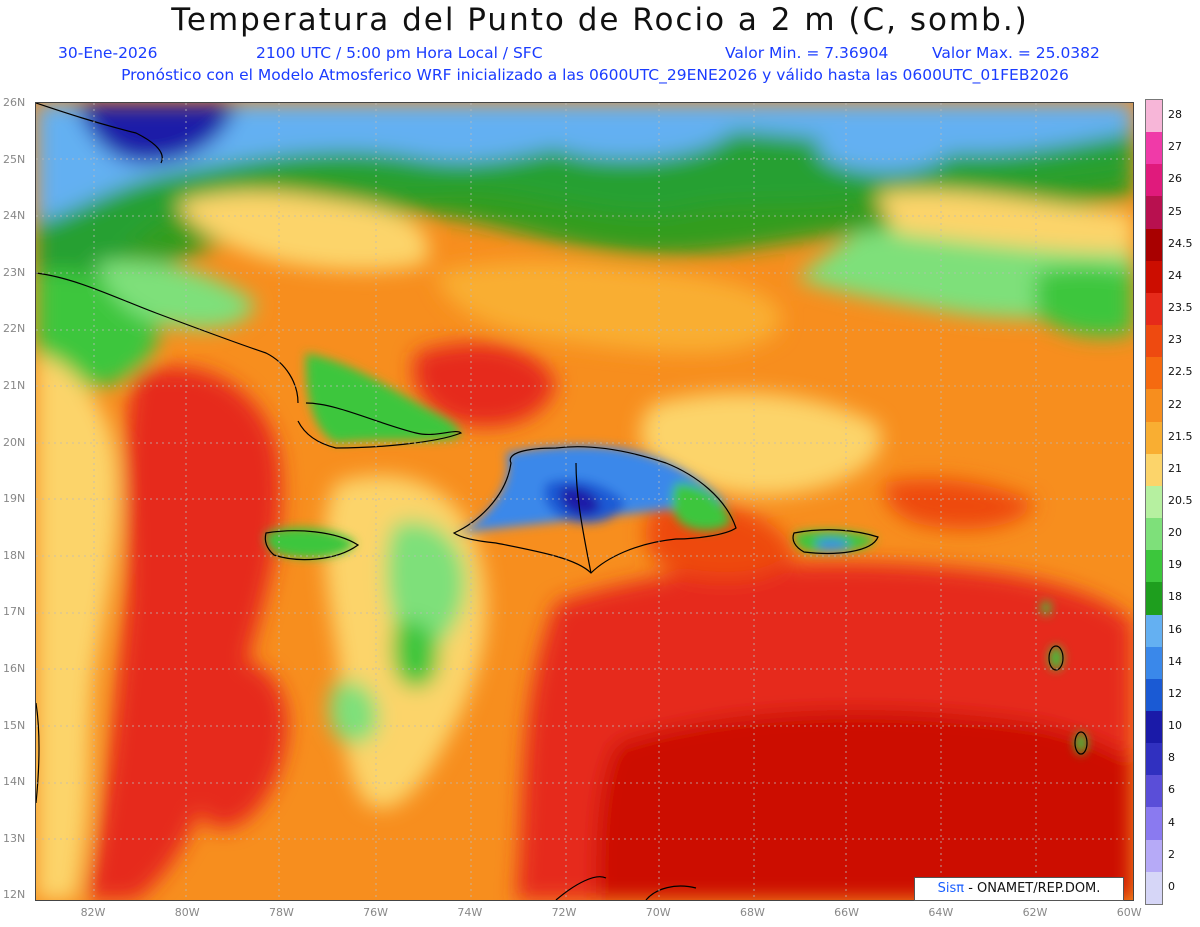  I want to click on color-scale-legend, so click(1154, 502).